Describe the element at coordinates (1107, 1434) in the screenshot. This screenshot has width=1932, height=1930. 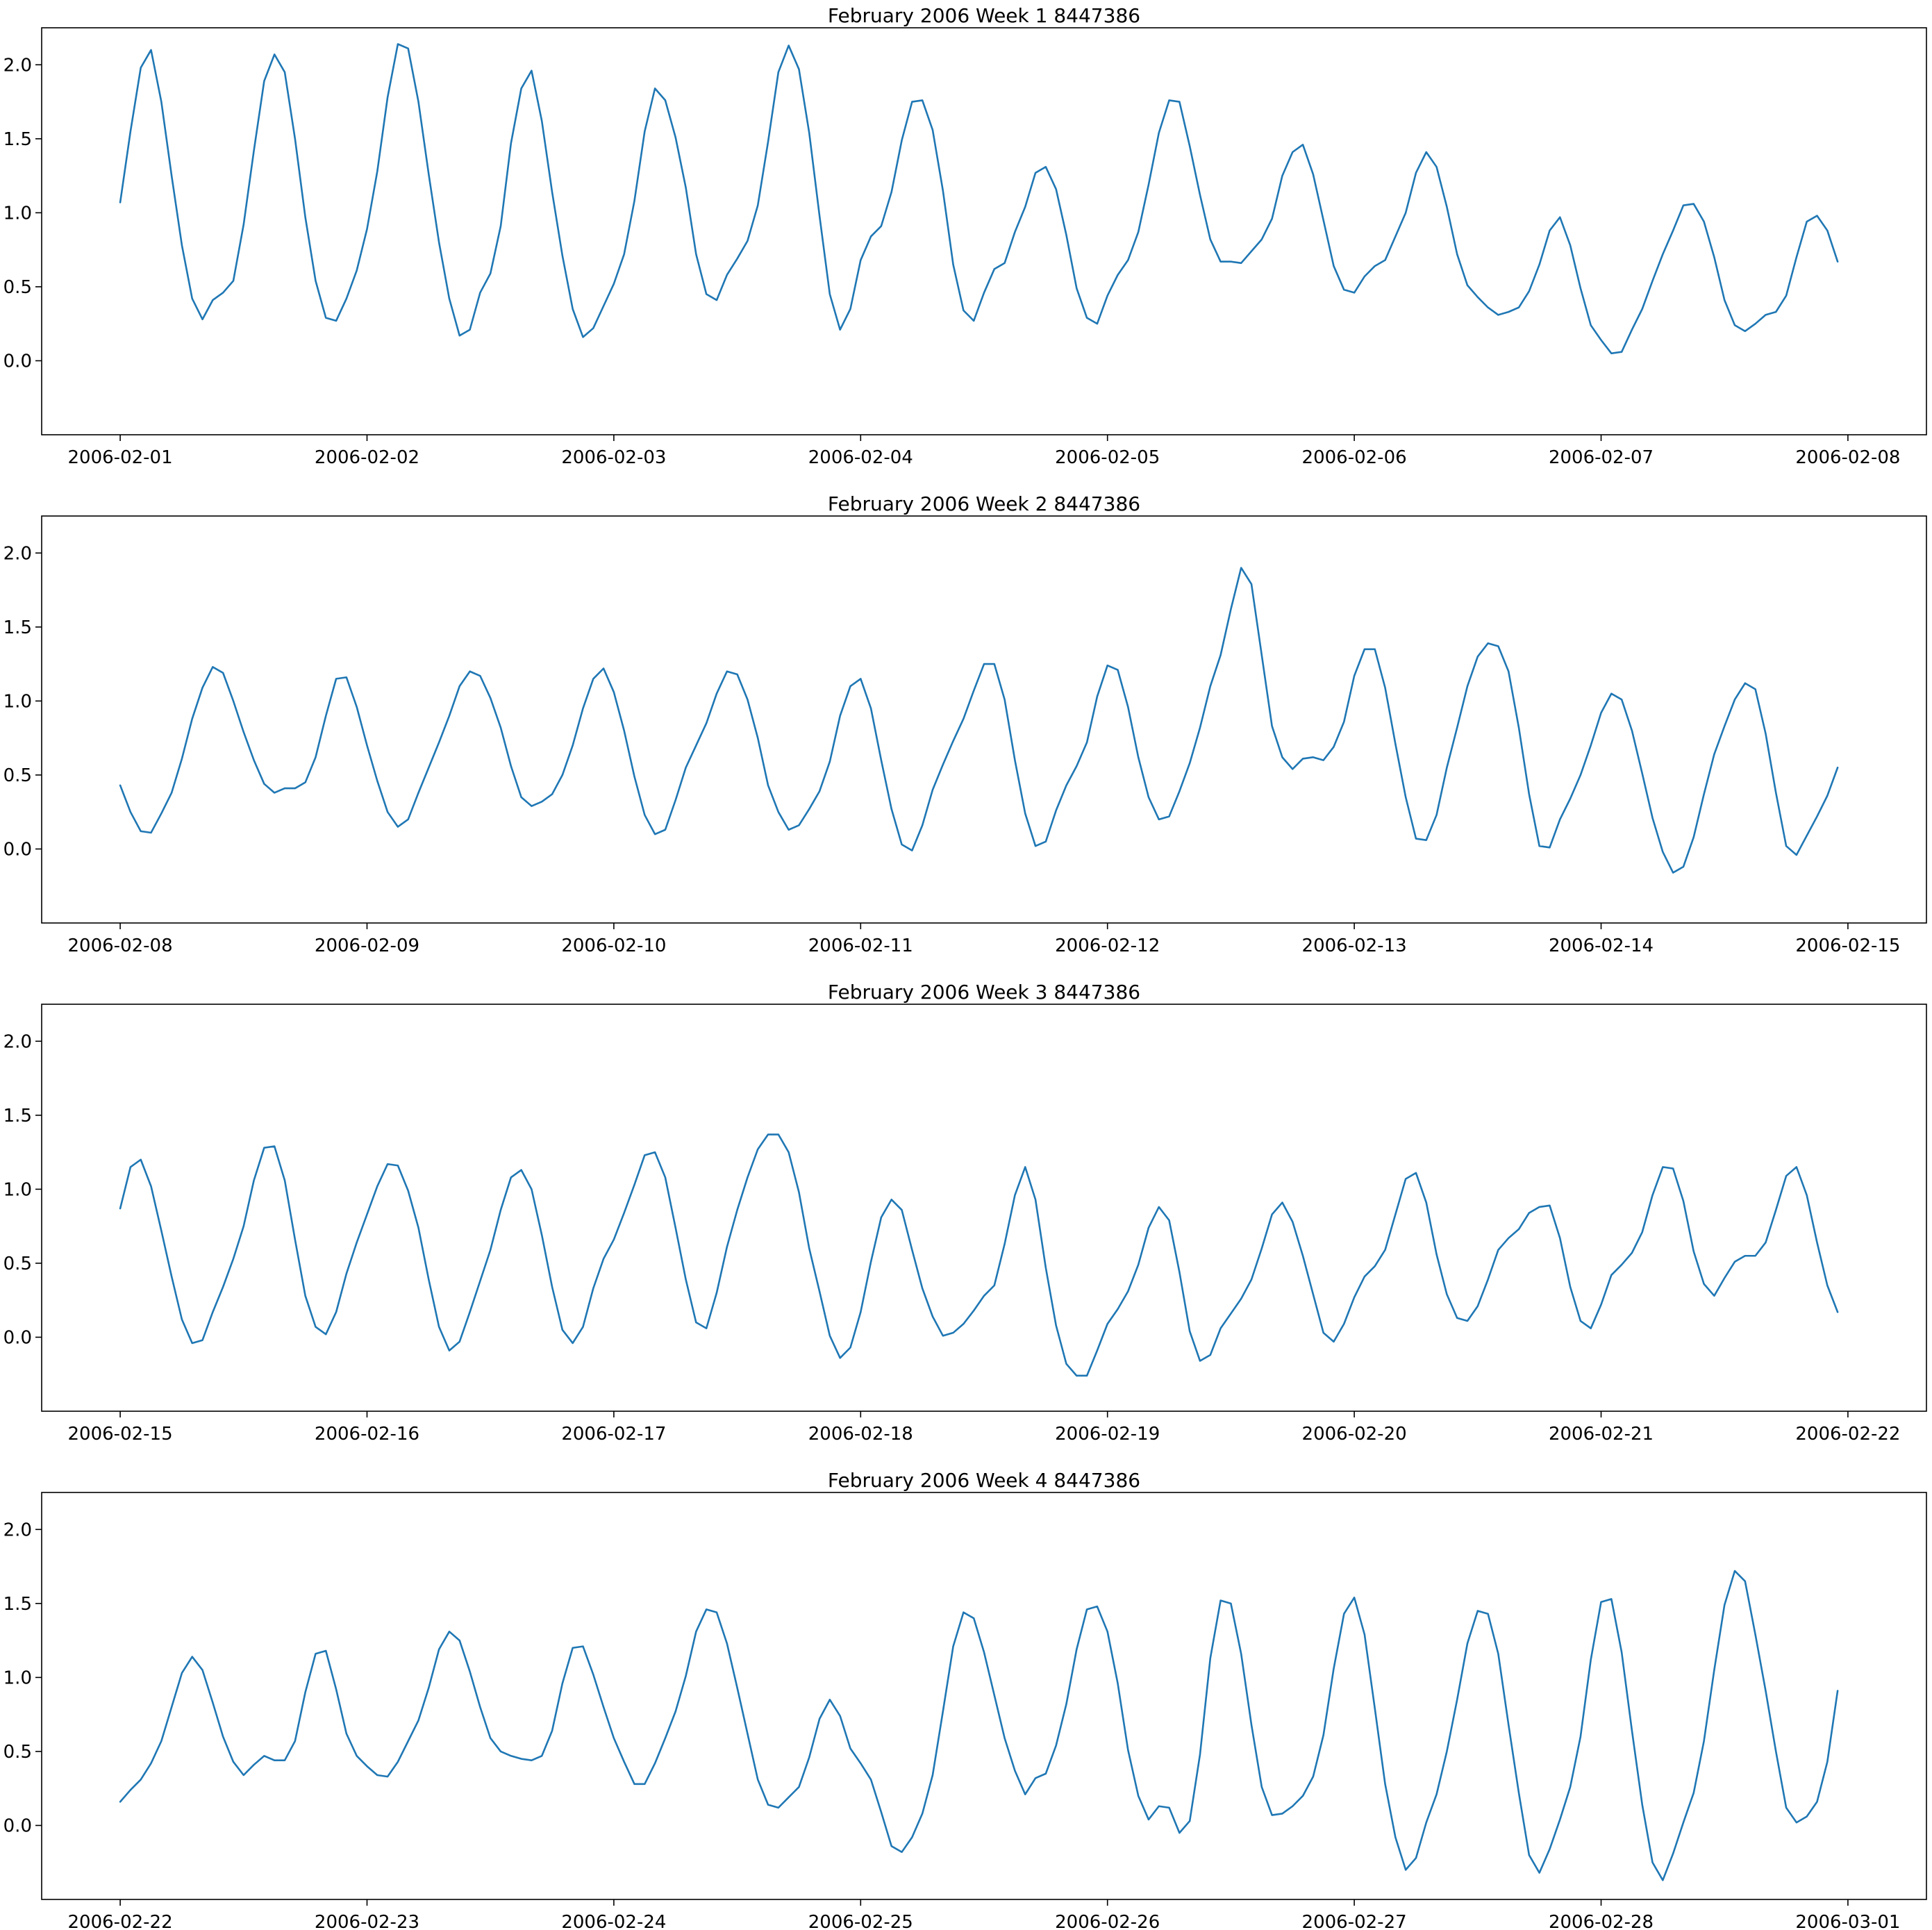
I see `x-tick-label: 2006-02-19` at that location.